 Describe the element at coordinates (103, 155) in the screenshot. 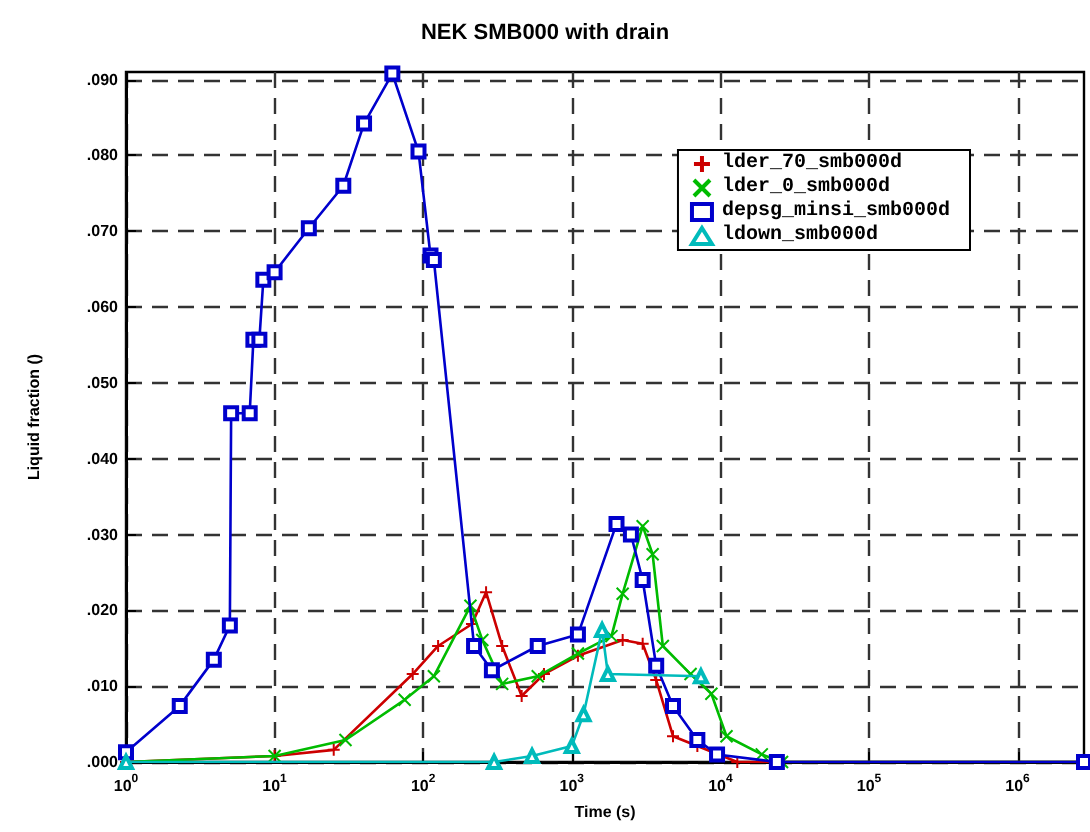

I see `y-tick-label: .080` at that location.